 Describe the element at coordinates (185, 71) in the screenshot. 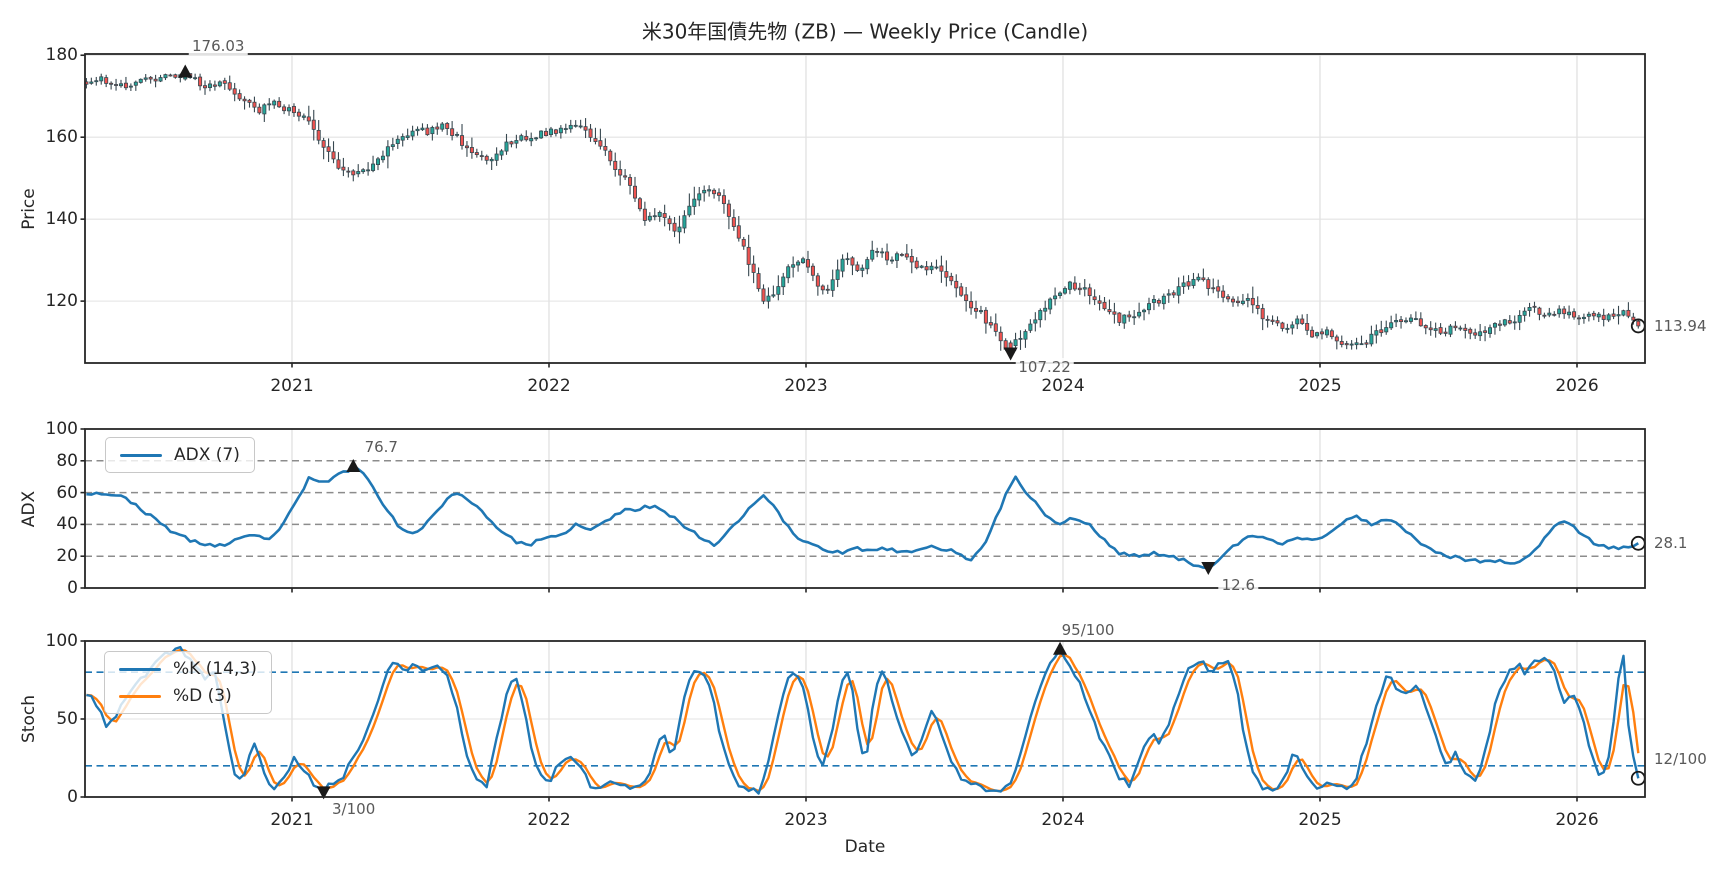

I see `price-max-marker` at that location.